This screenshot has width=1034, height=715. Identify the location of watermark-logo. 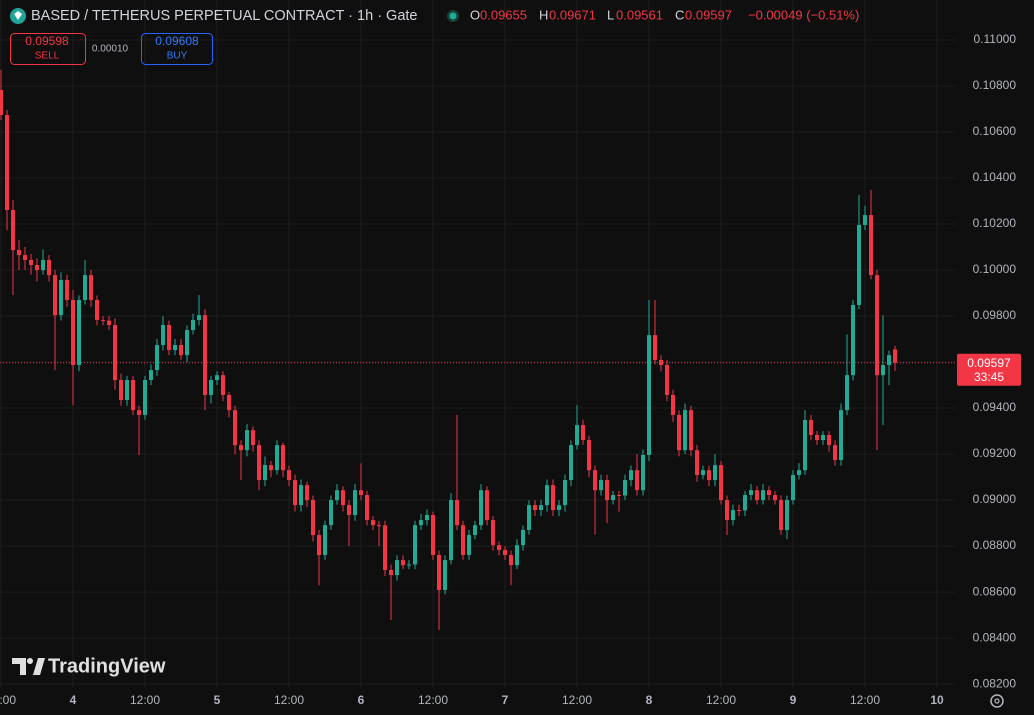
(28, 666).